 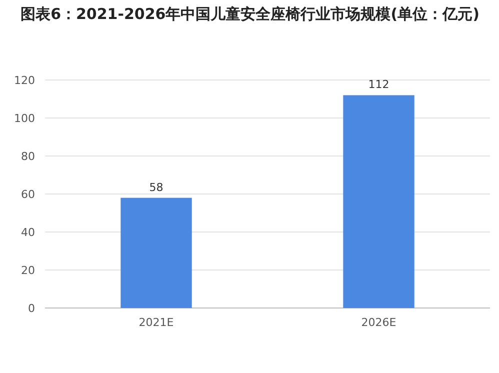 What do you see at coordinates (28, 270) in the screenshot?
I see `y-tick-label: 20` at bounding box center [28, 270].